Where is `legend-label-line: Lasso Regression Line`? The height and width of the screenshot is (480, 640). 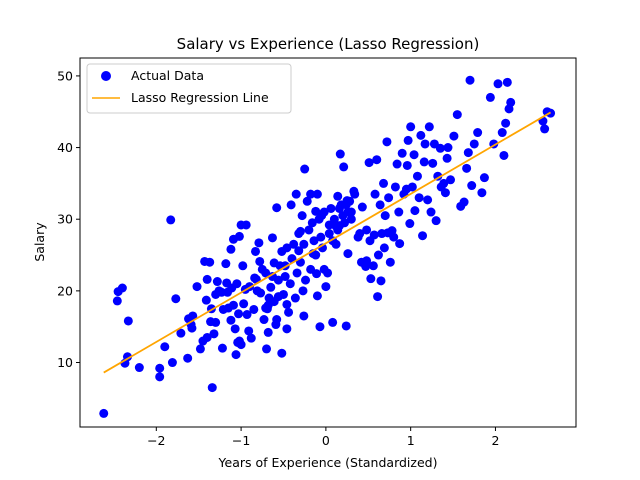
legend-label-line: Lasso Regression Line is located at coordinates (200, 97).